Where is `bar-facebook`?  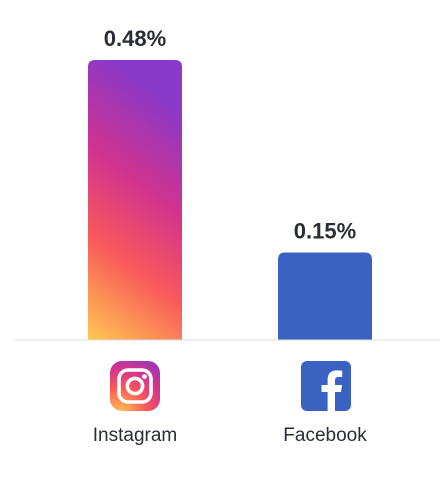 bar-facebook is located at coordinates (325, 296).